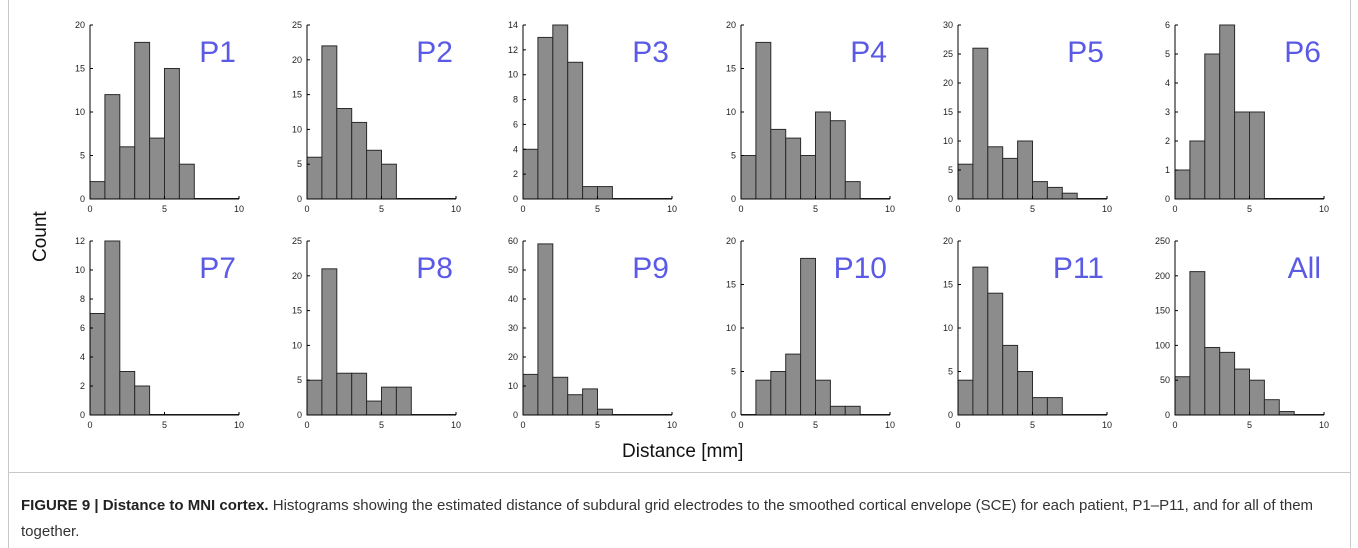 The image size is (1358, 548). I want to click on histogram-panel-p9: 0 10 20 30 40 50 60 0 5 10 P9, so click(592, 333).